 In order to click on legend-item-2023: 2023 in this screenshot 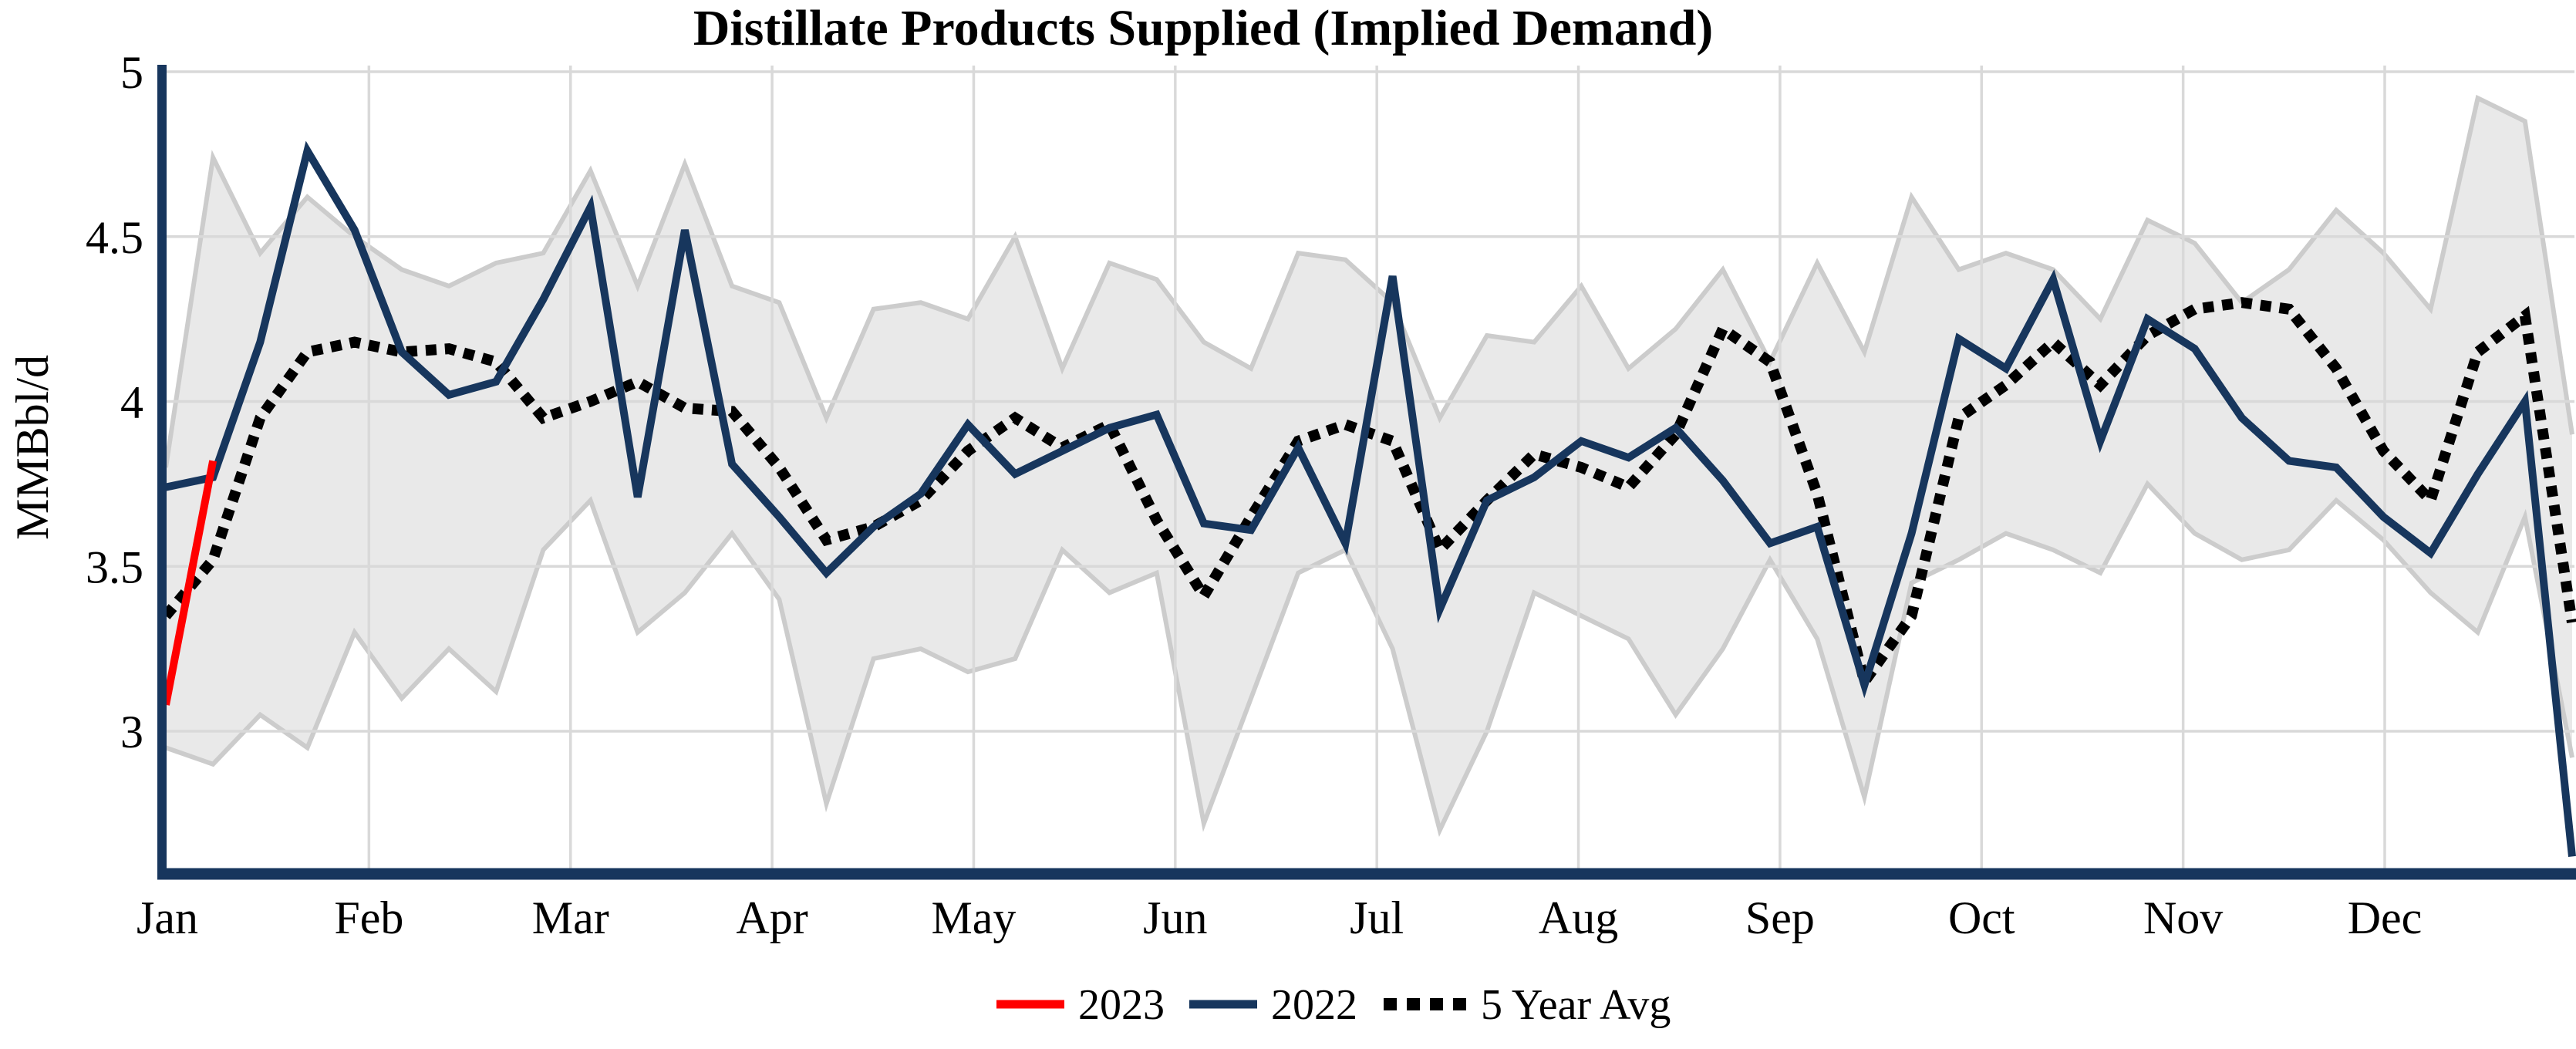, I will do `click(1080, 1005)`.